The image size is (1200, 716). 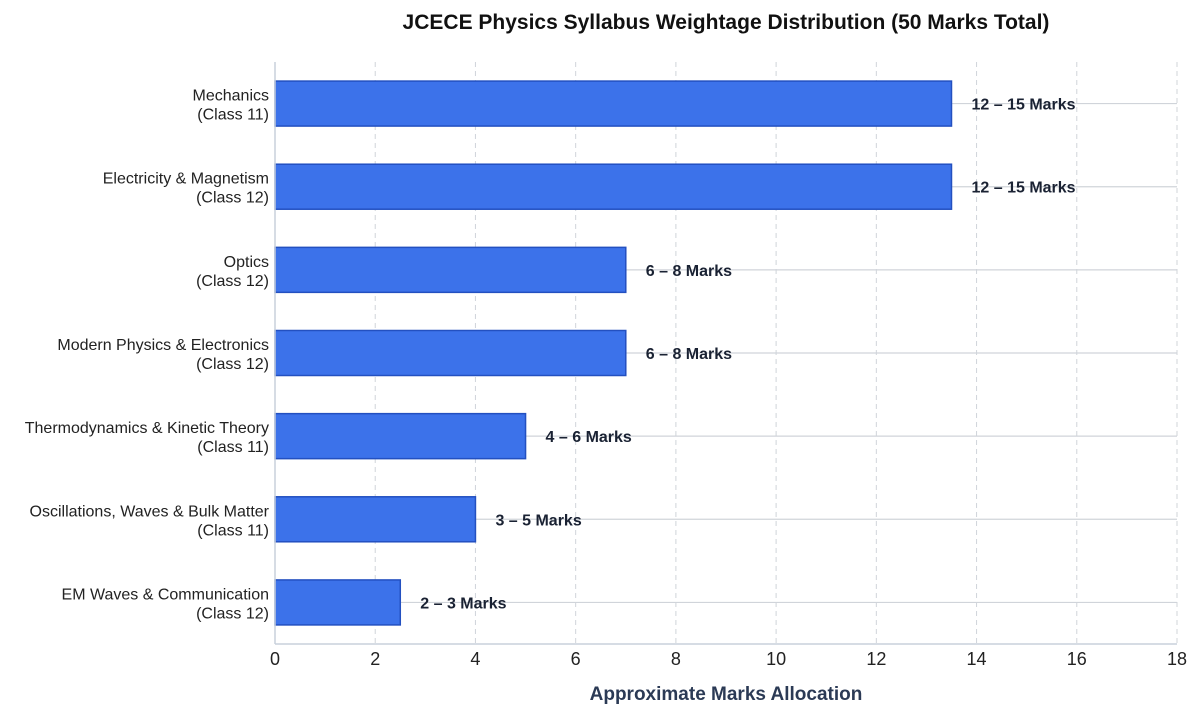 I want to click on x-tick-label: 12, so click(x=876, y=659).